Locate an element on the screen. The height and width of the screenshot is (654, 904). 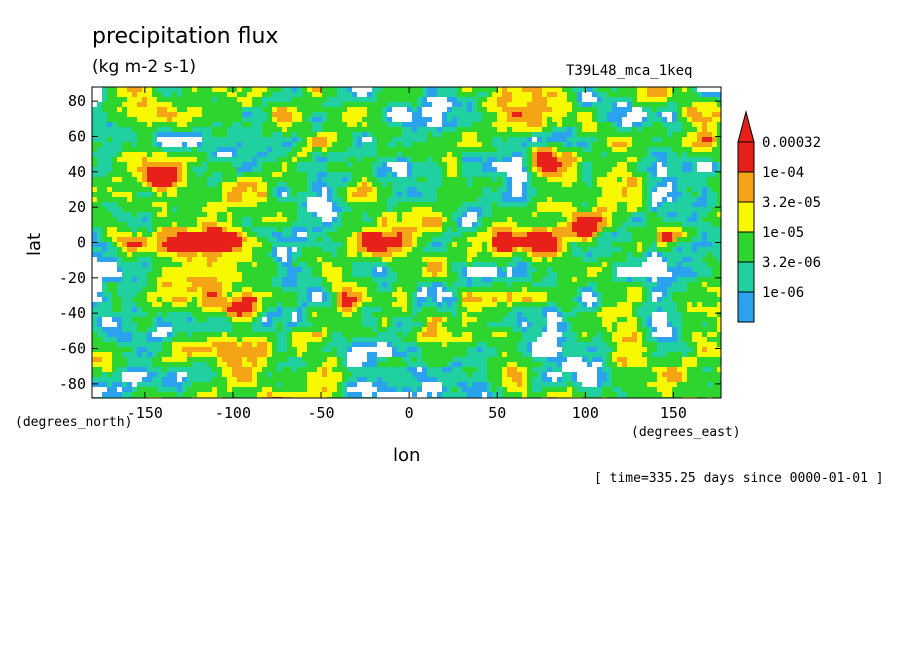
y-tick-label: -60 is located at coordinates (72, 349).